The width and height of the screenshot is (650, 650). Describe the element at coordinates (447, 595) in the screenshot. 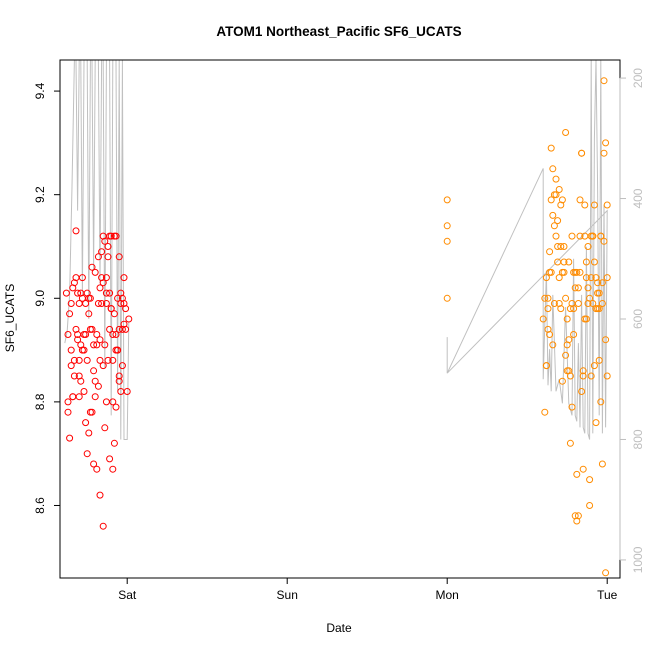

I see `x-tick-label: Mon` at that location.